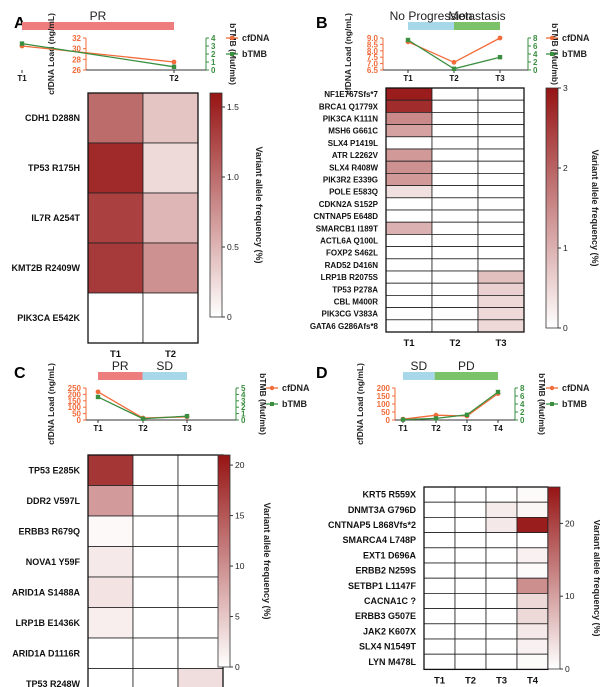 The height and width of the screenshot is (687, 600). What do you see at coordinates (52, 118) in the screenshot?
I see `row-label: CDH1 D288N` at bounding box center [52, 118].